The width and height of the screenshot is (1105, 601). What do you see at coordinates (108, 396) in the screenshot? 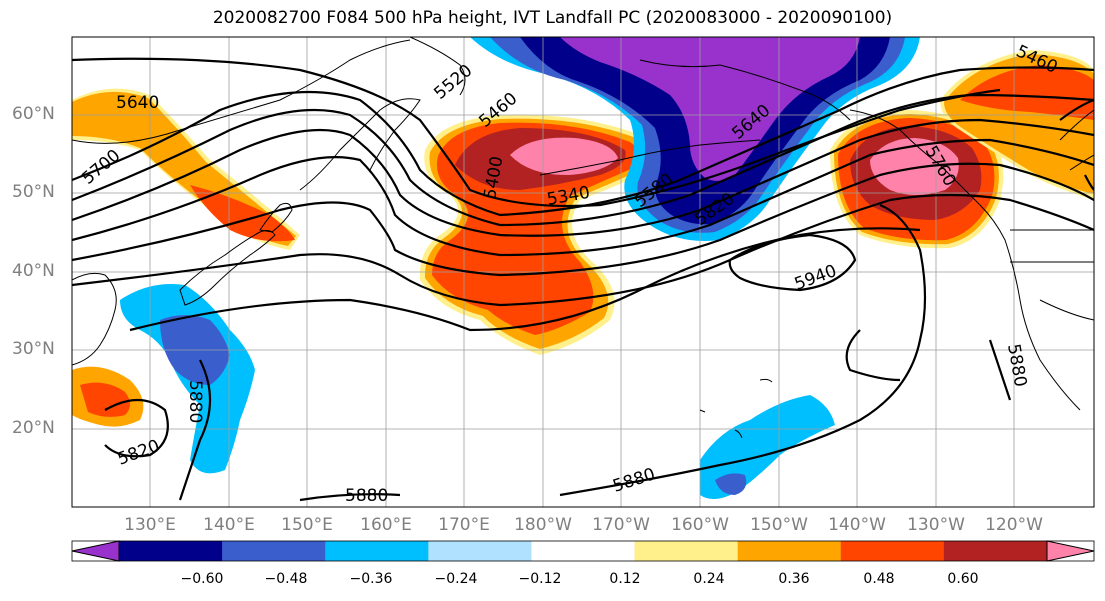
I see `ivt-positive-sw` at bounding box center [108, 396].